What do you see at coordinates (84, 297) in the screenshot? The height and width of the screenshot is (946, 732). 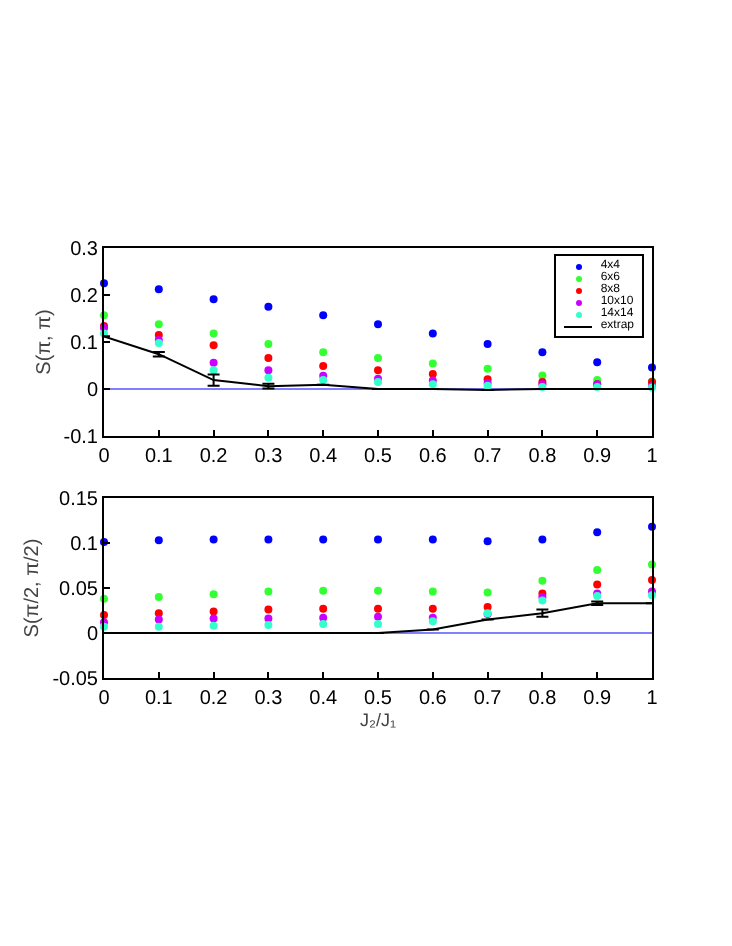 I see `y-tick-label: 0.2` at bounding box center [84, 297].